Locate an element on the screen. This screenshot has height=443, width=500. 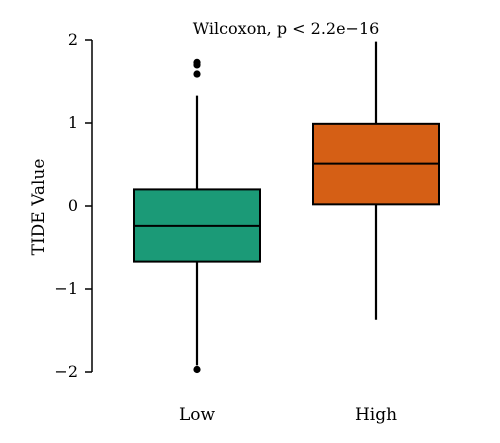
y-tick-label: 0 is located at coordinates (73, 205).